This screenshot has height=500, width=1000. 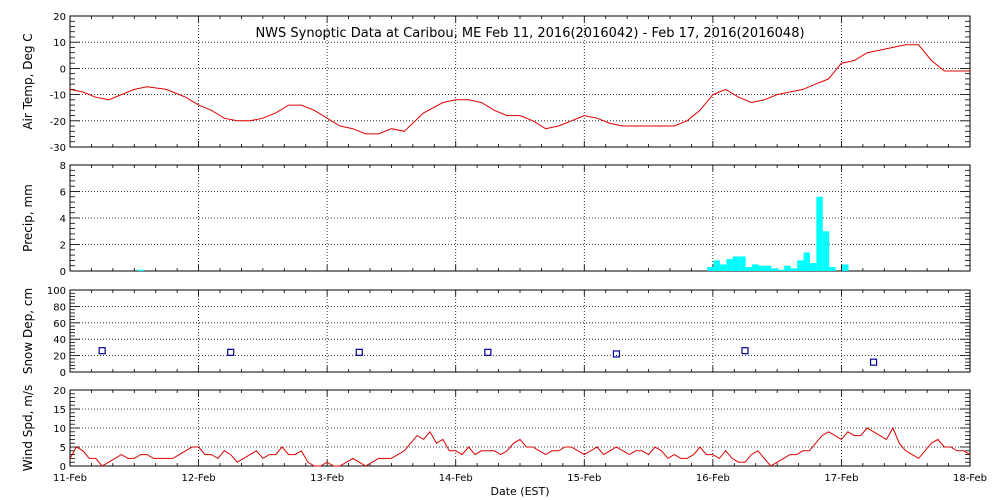 I want to click on y-tick-label: -10, so click(x=58, y=96).